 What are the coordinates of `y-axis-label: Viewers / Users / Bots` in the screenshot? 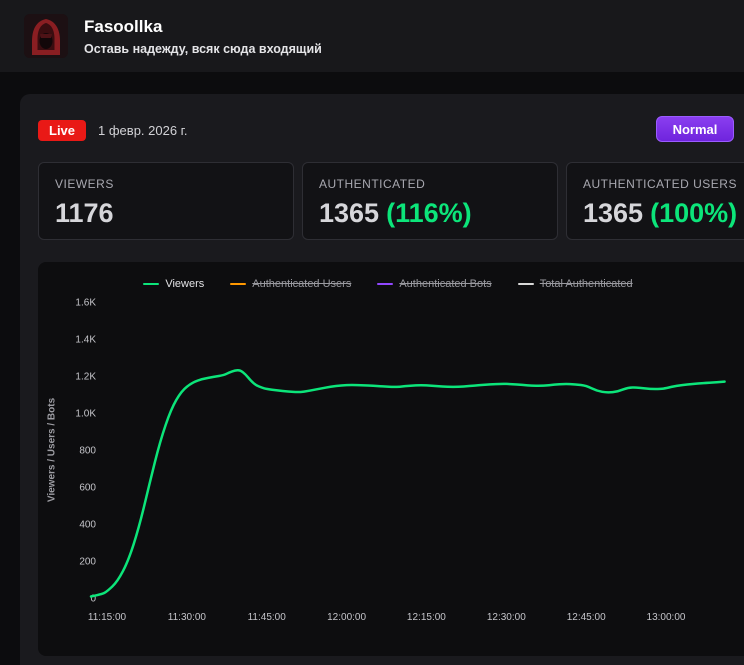 It's located at (52, 450).